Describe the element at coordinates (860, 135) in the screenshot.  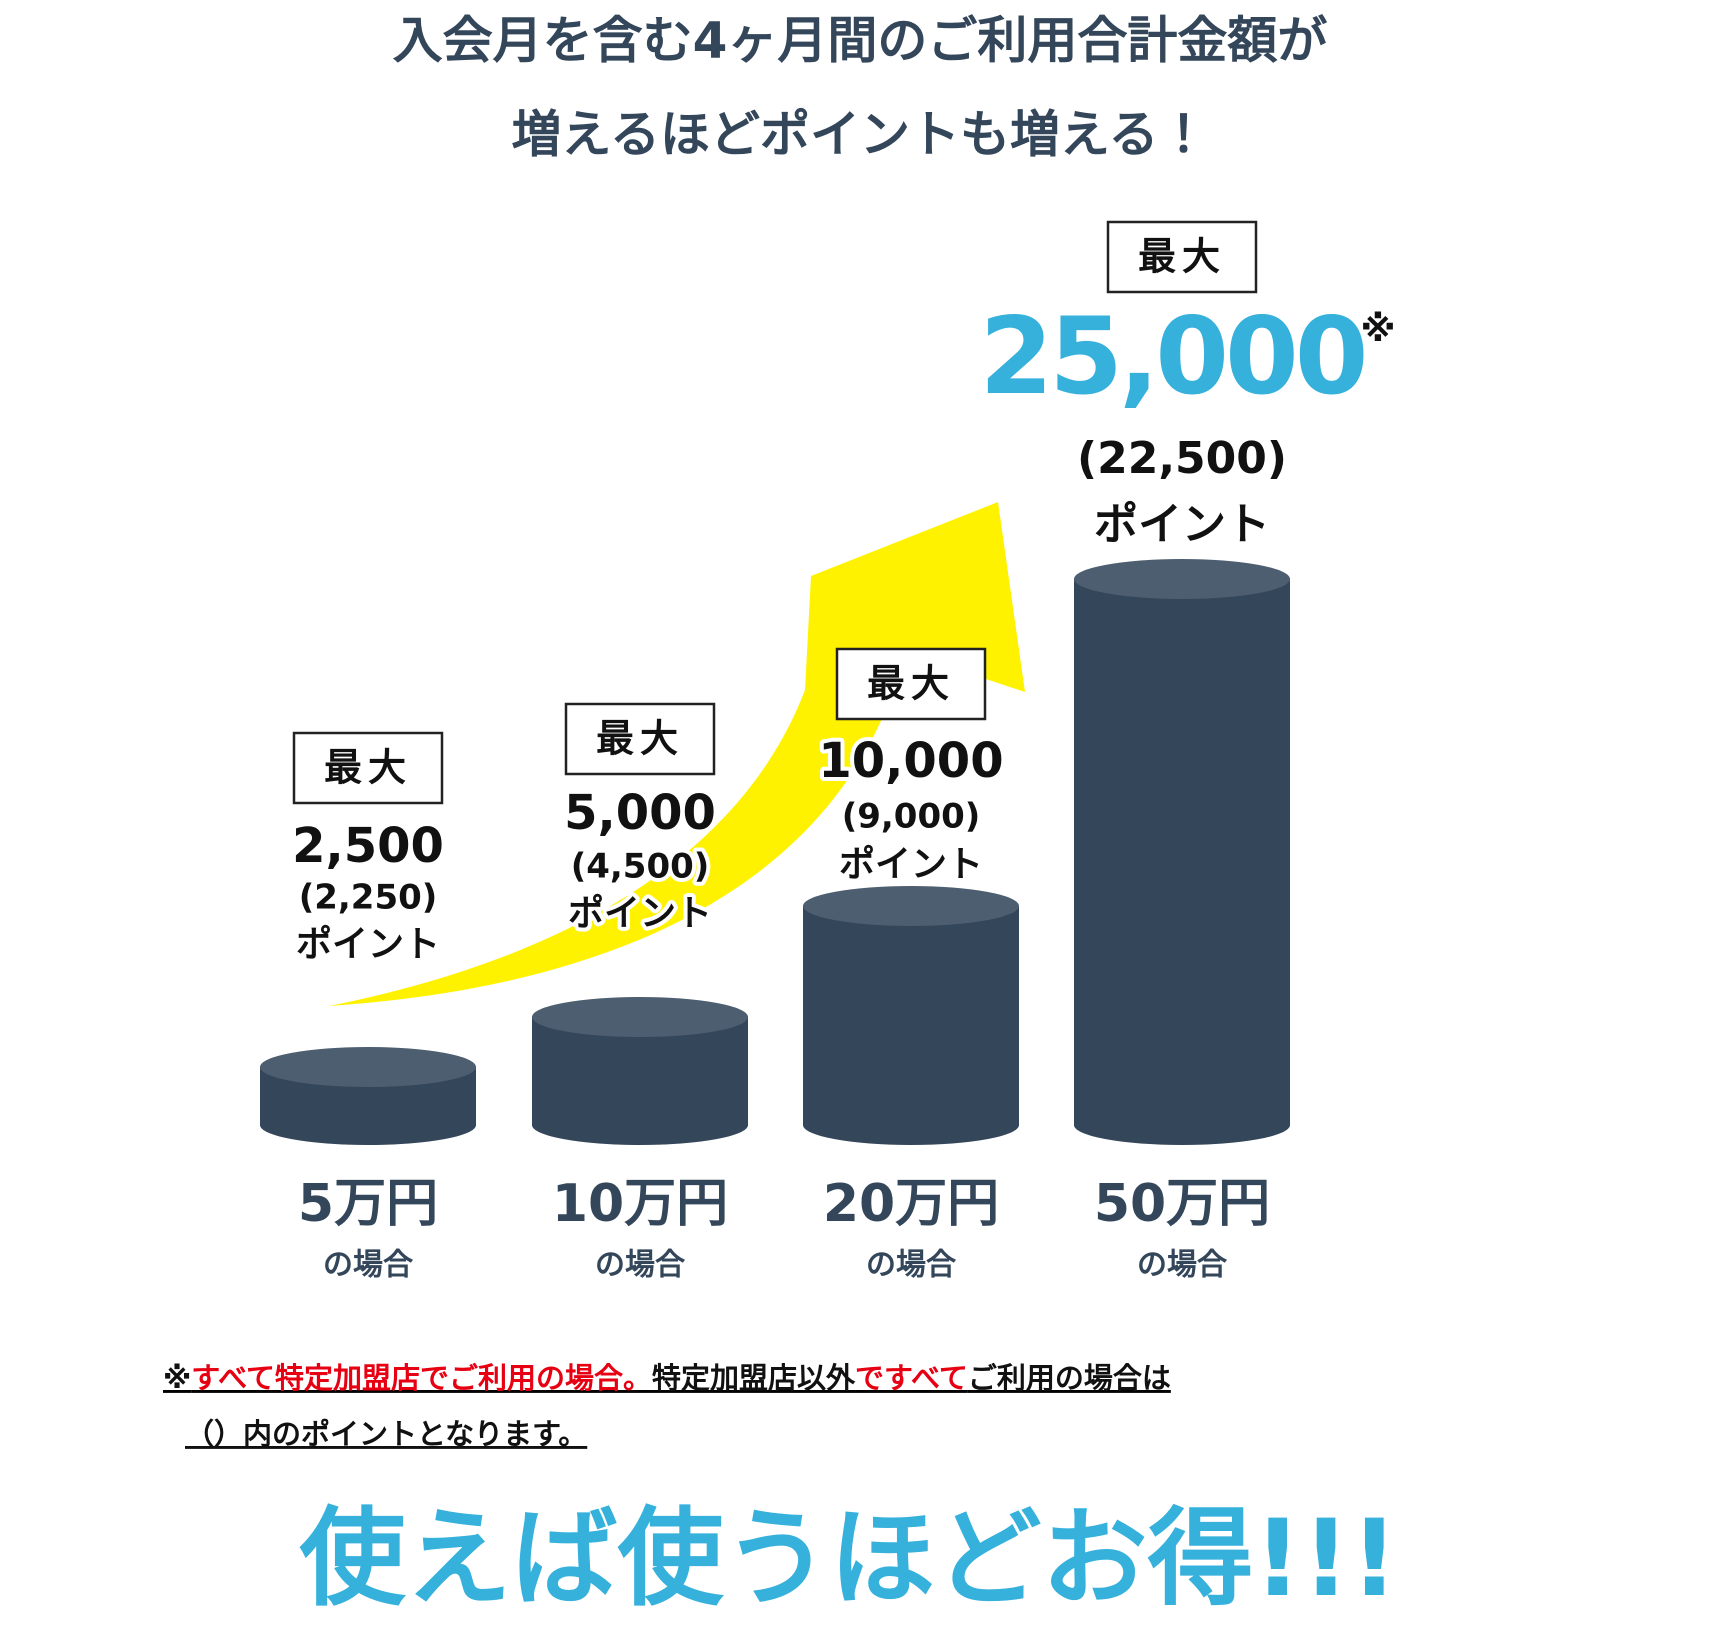
I see `title-line: 増えるほどポイントも増える！` at that location.